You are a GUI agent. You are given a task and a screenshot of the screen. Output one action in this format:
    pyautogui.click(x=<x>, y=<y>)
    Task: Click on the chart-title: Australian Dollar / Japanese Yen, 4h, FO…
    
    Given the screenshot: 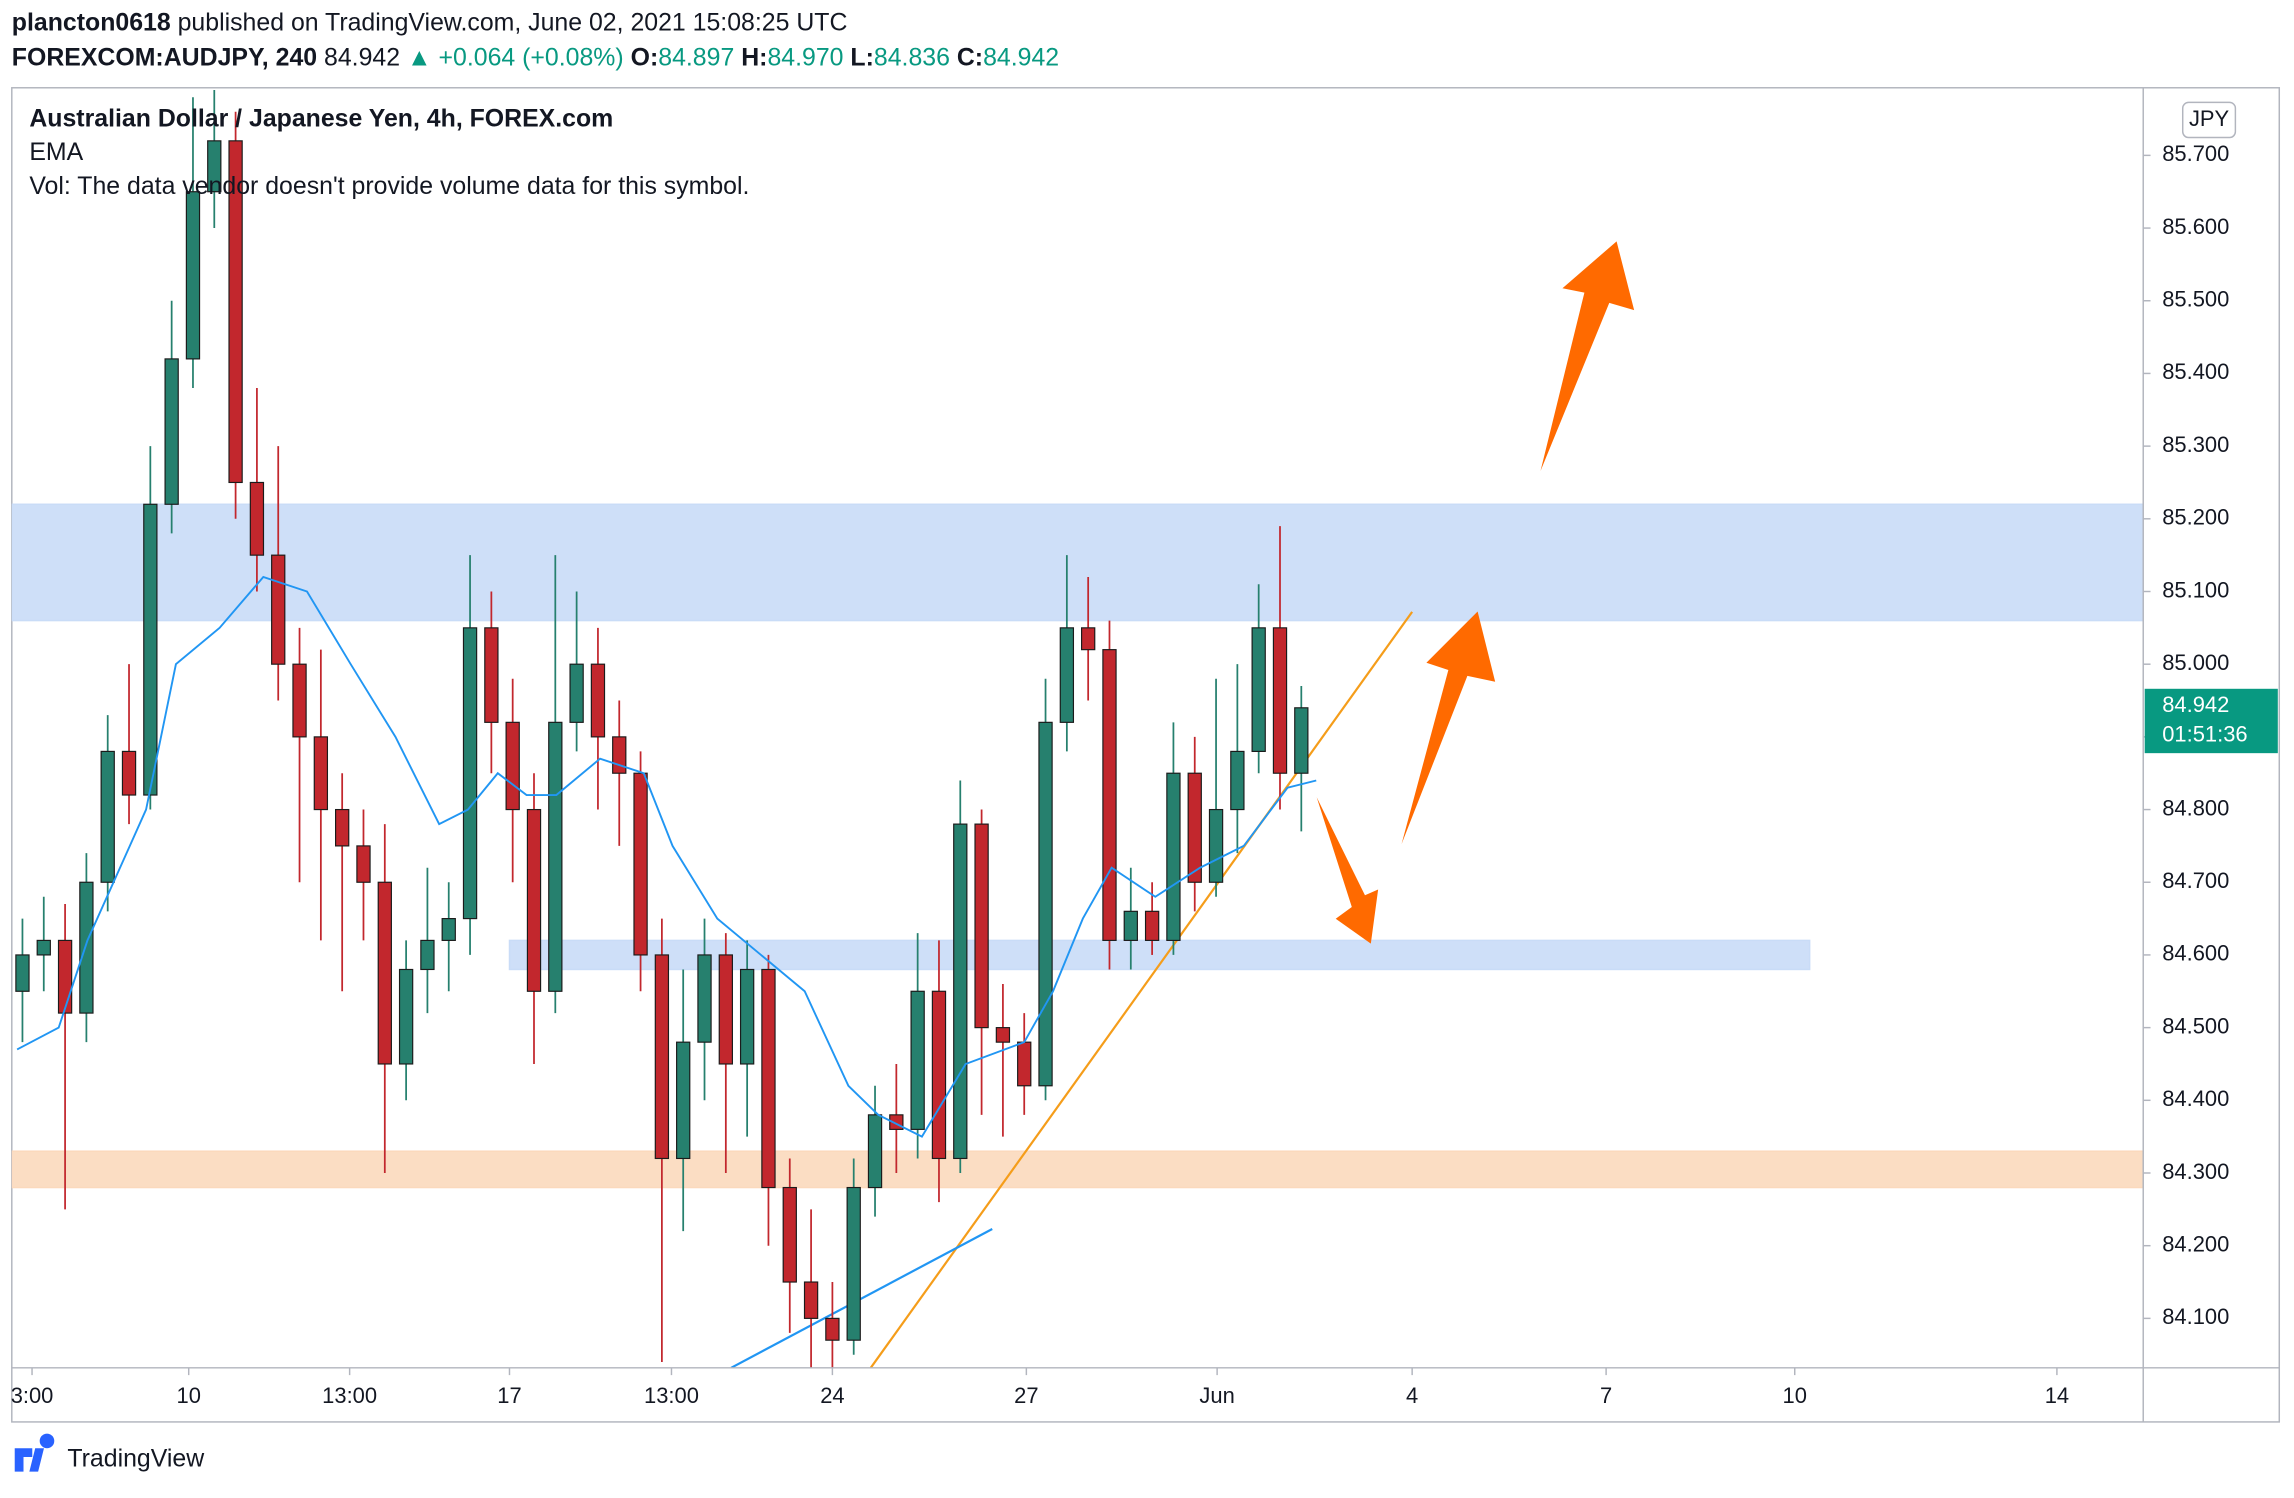 What is the action you would take?
    pyautogui.click(x=321, y=119)
    